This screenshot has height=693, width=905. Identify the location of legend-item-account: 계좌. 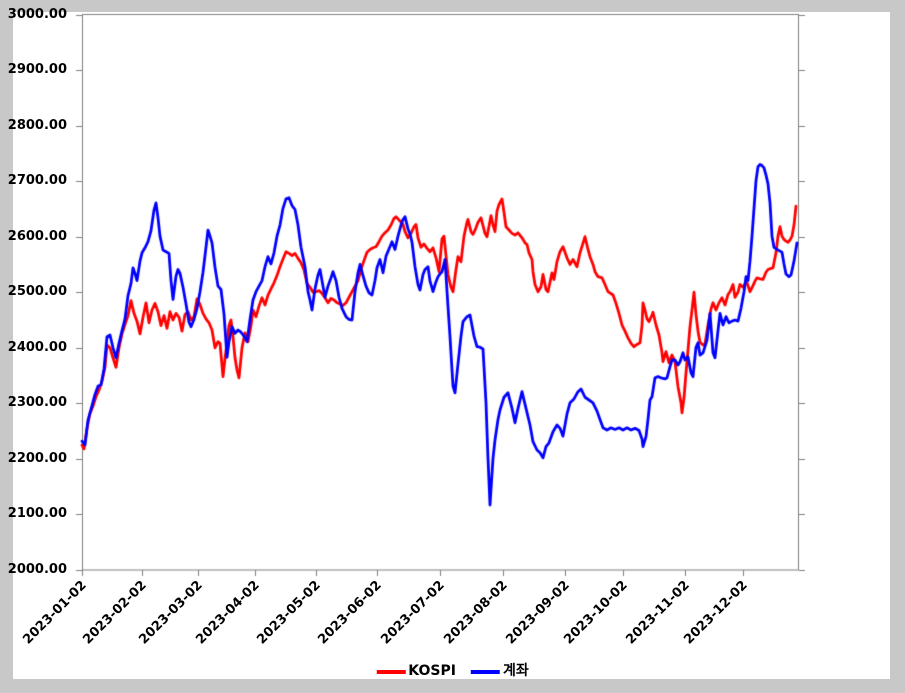
(499, 671).